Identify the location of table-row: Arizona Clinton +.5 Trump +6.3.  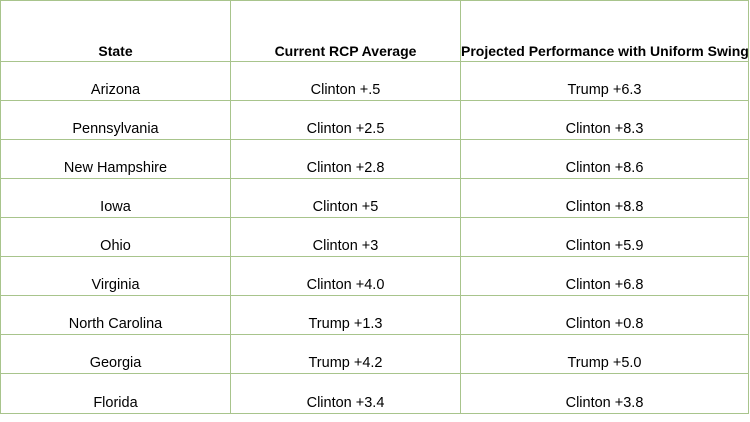
(374, 81).